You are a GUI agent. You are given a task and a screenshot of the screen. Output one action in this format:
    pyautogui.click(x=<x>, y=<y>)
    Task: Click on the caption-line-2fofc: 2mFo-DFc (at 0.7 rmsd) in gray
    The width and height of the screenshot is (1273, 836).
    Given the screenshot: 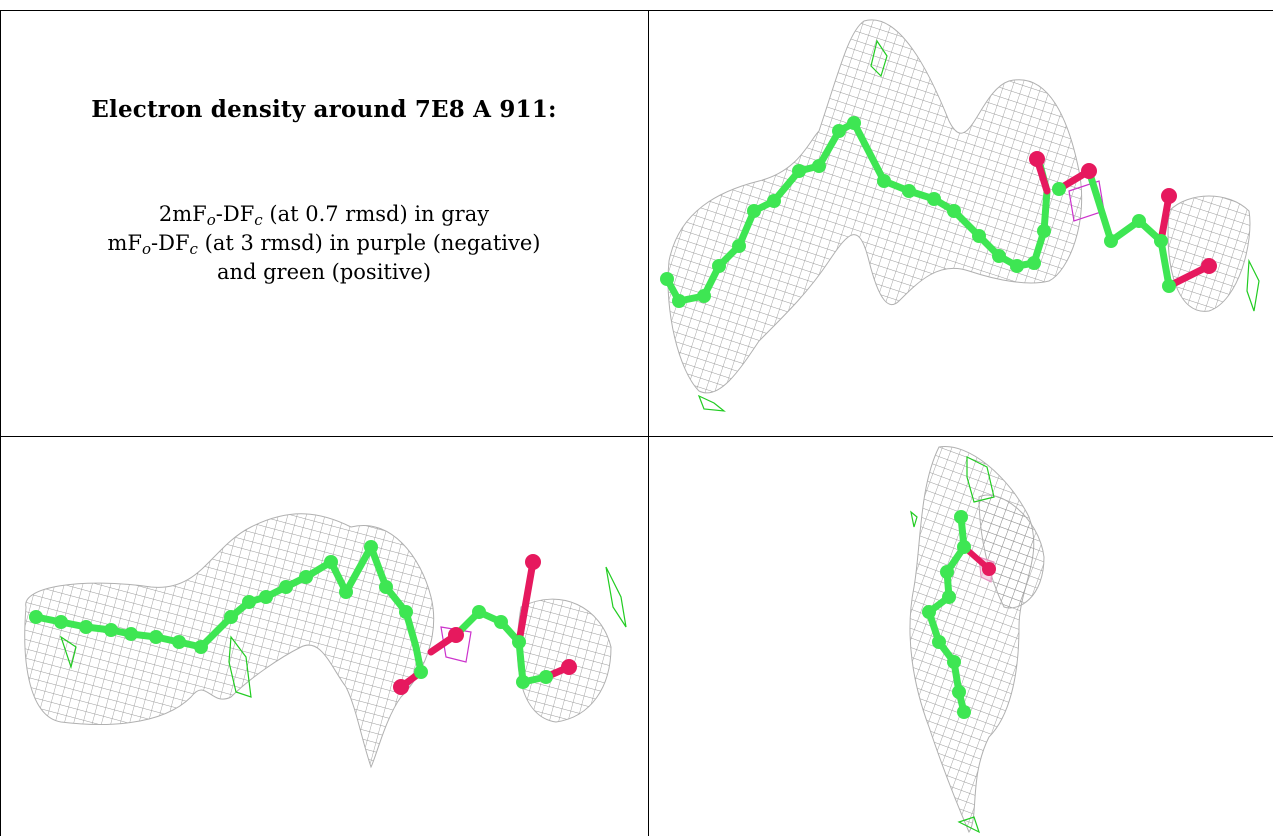 What is the action you would take?
    pyautogui.click(x=324, y=215)
    